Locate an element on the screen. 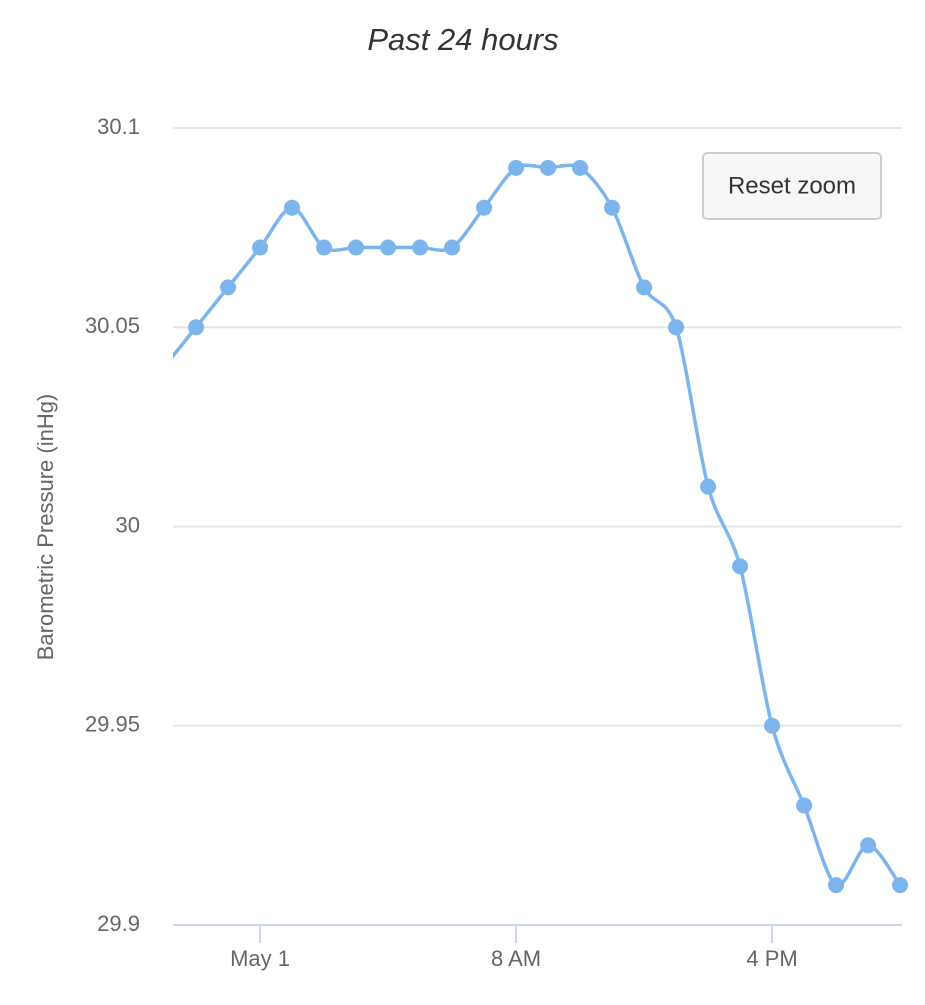 Image resolution: width=925 pixels, height=1005 pixels. x-tick-label: 4 PM is located at coordinates (771, 958).